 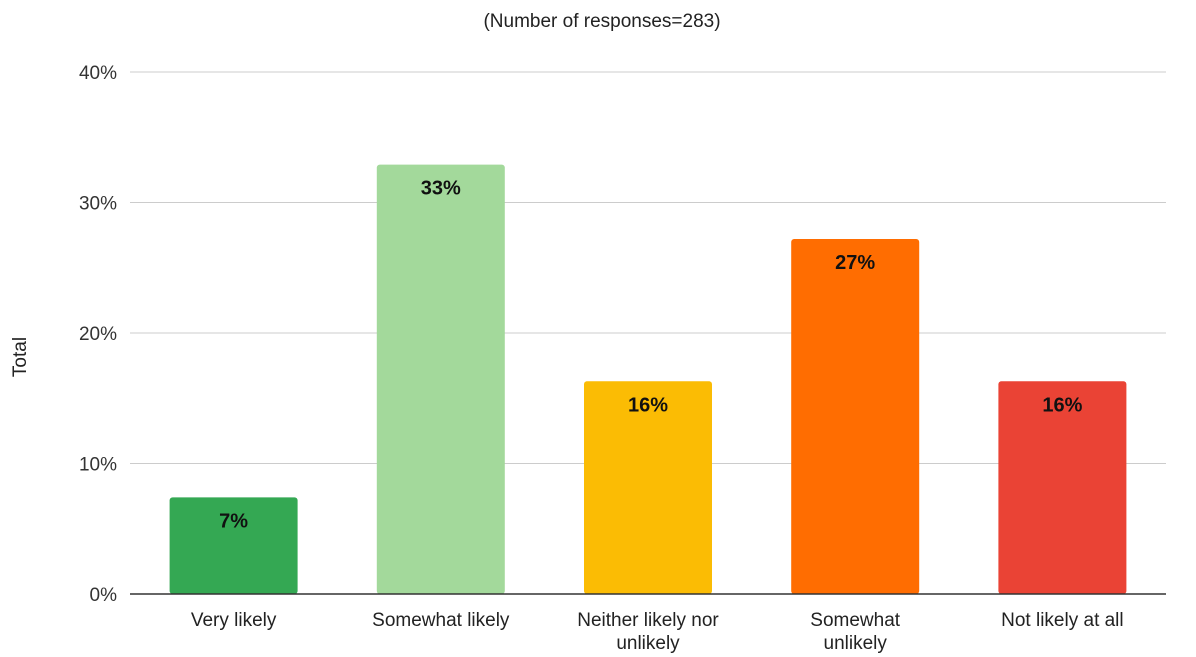 I want to click on x-tick-label: Somewhat likely, so click(x=441, y=620).